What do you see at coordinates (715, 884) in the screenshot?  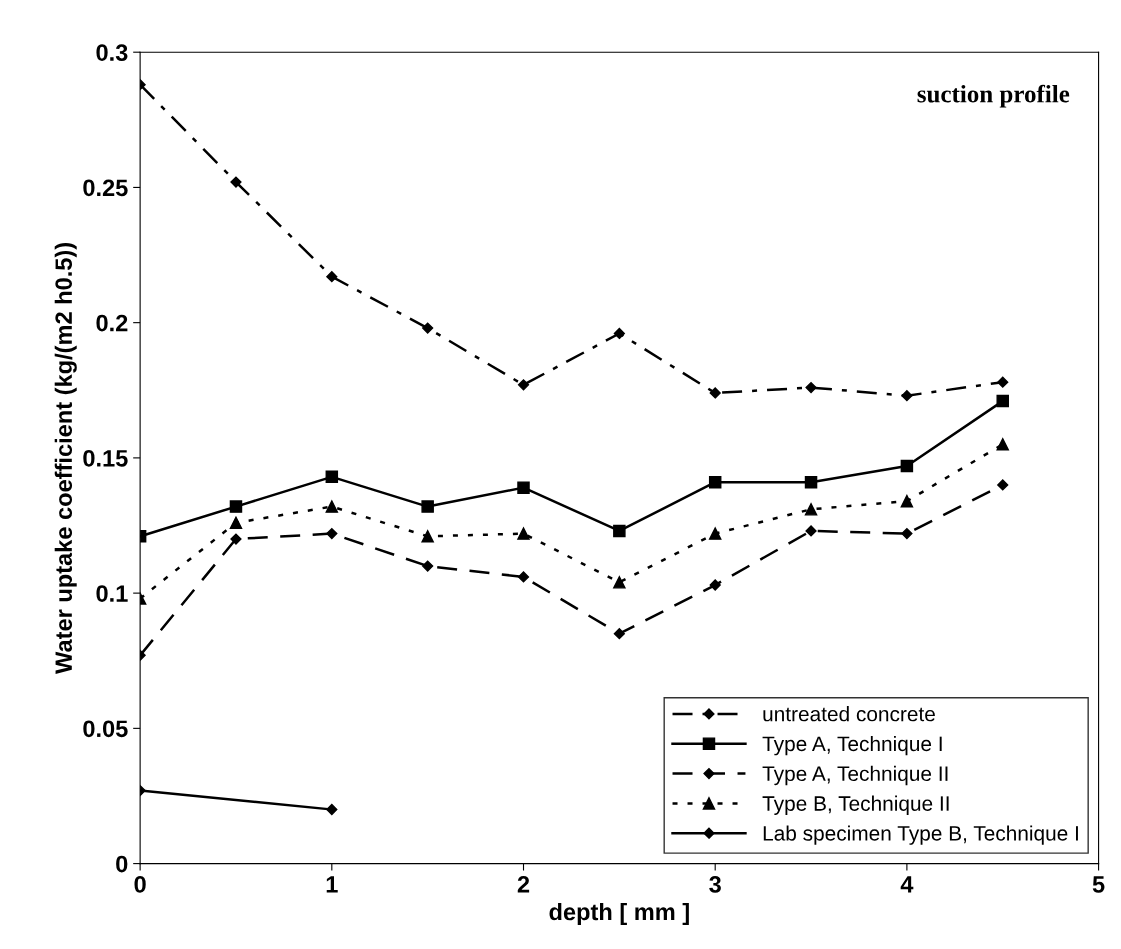 I see `x-tick-label: 3` at bounding box center [715, 884].